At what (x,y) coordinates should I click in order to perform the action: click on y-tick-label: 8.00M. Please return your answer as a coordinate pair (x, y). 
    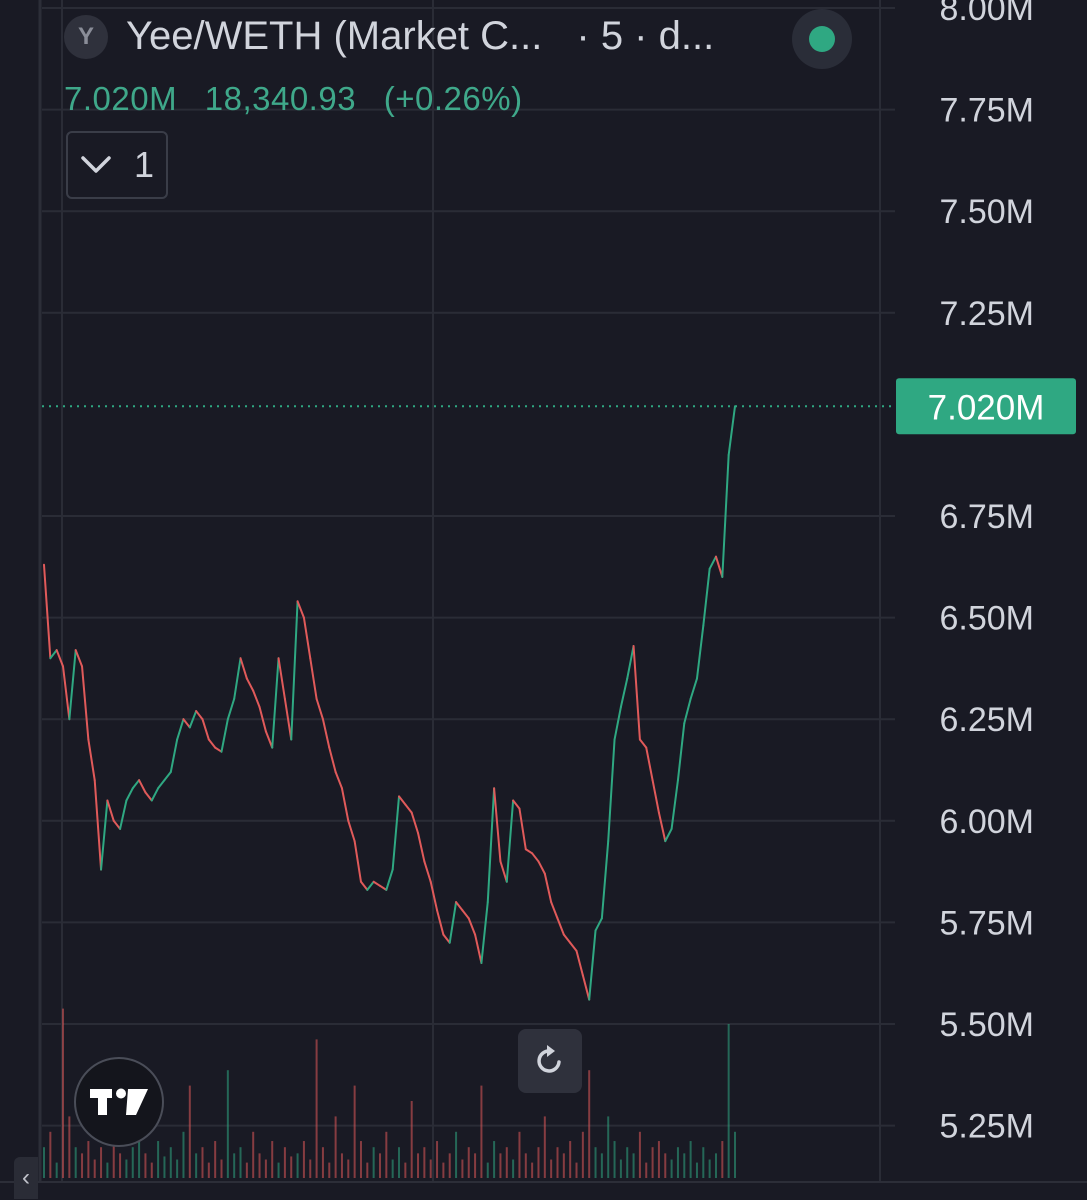
    Looking at the image, I should click on (987, 14).